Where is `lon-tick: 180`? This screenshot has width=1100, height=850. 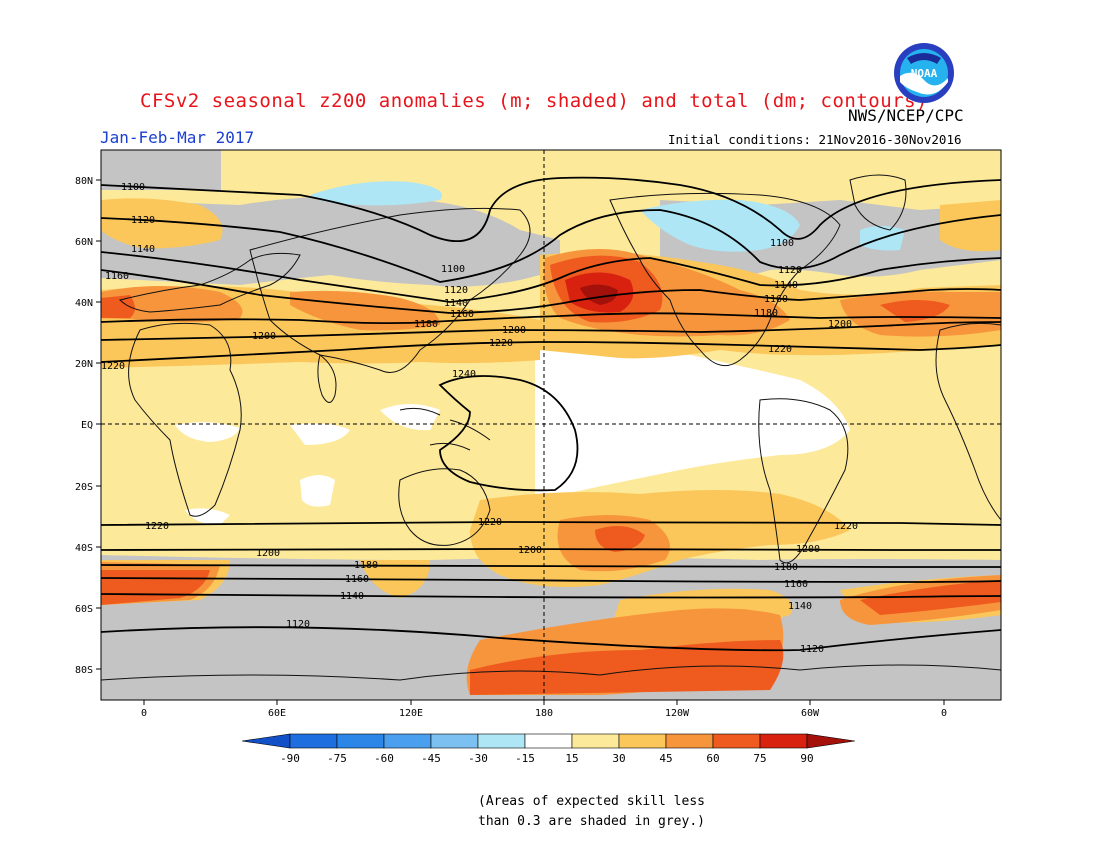
lon-tick: 180 is located at coordinates (544, 709).